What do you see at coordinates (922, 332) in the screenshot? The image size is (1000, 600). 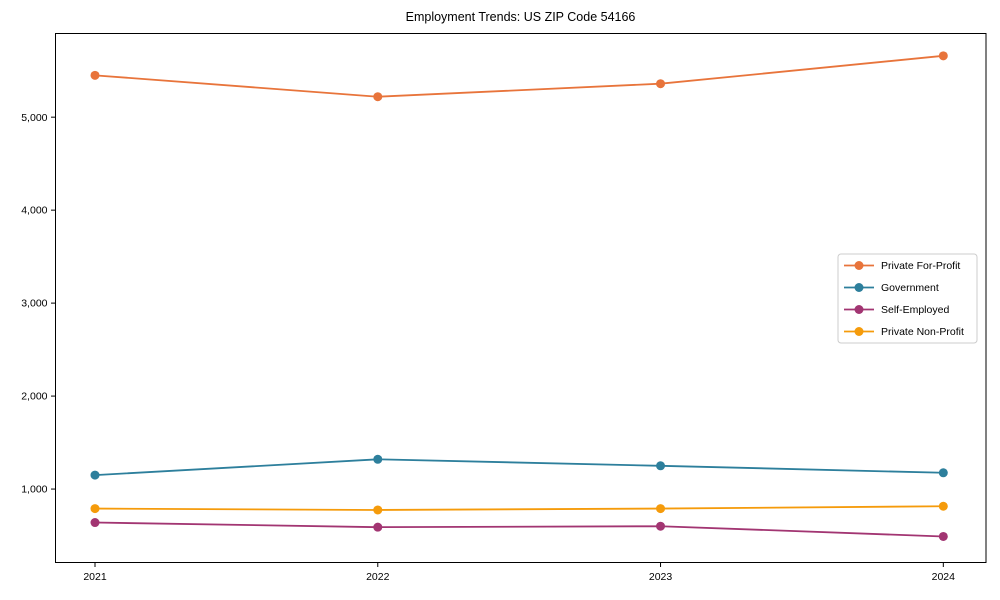 I see `legend-label: Private Non-Profit` at bounding box center [922, 332].